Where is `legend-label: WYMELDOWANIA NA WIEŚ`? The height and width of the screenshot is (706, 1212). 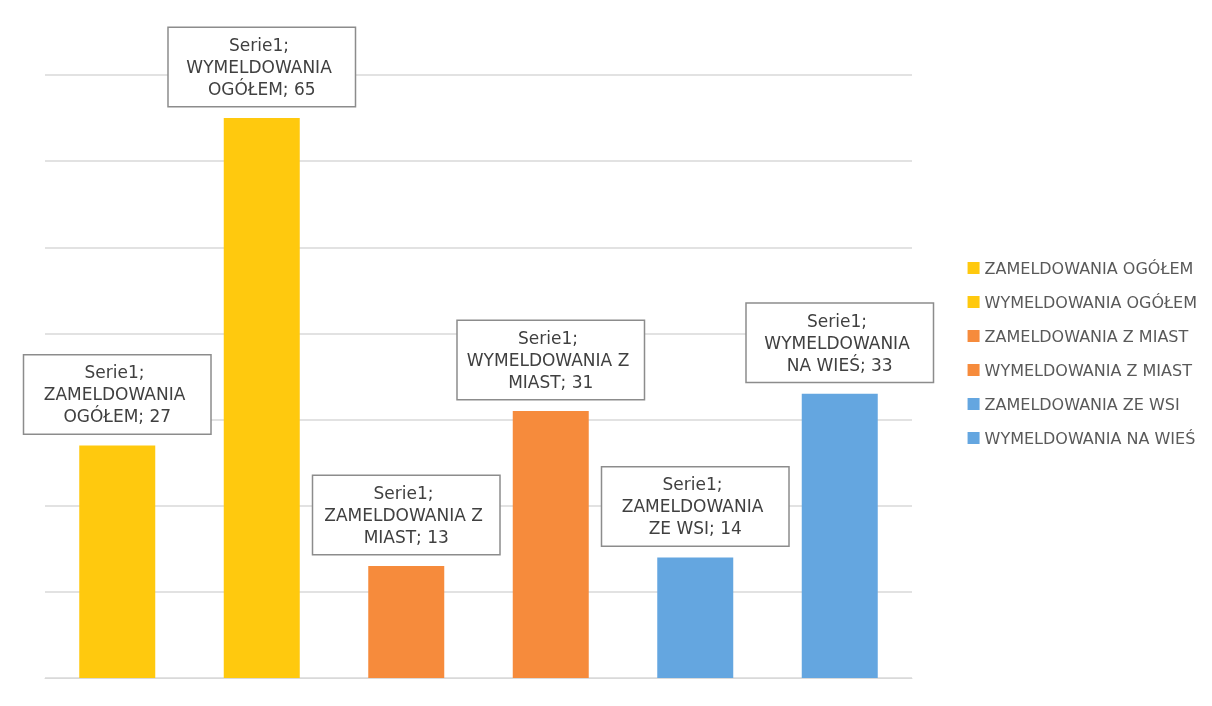 legend-label: WYMELDOWANIA NA WIEŚ is located at coordinates (1090, 438).